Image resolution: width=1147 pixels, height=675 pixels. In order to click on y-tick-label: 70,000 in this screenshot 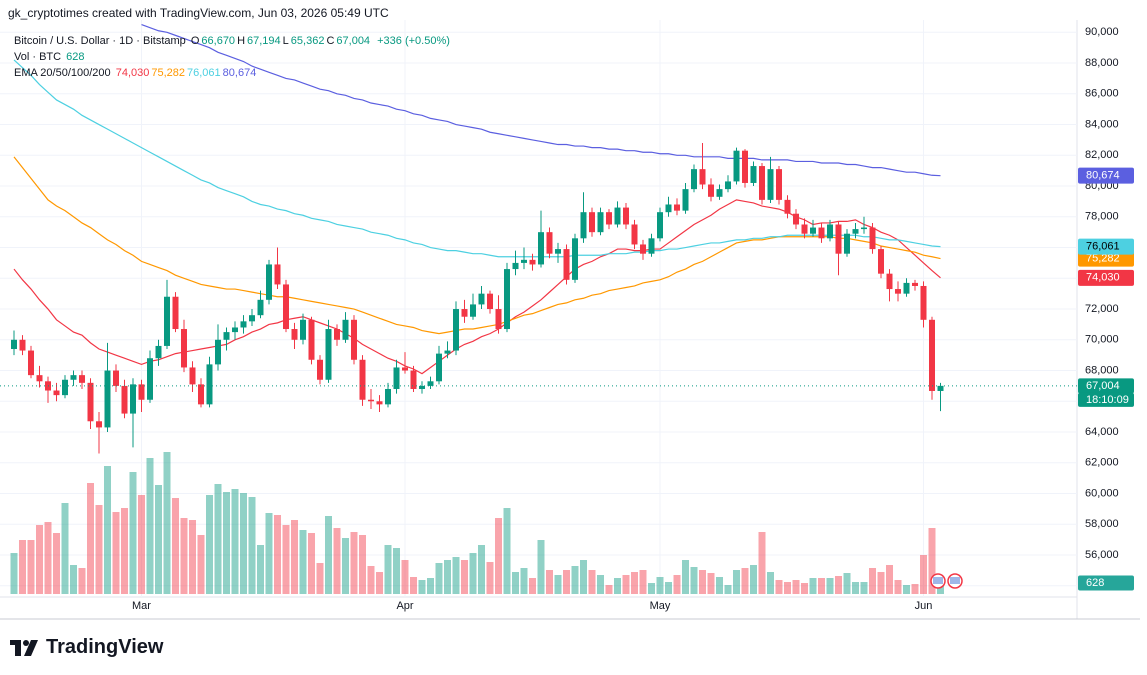, I will do `click(1102, 340)`.